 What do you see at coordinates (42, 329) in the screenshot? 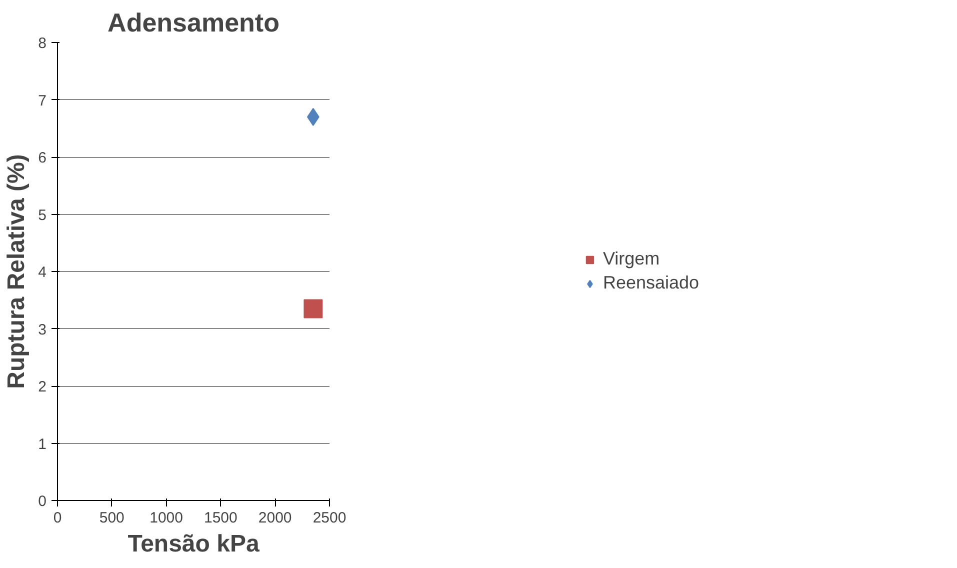
I see `y-tick-label: 3` at bounding box center [42, 329].